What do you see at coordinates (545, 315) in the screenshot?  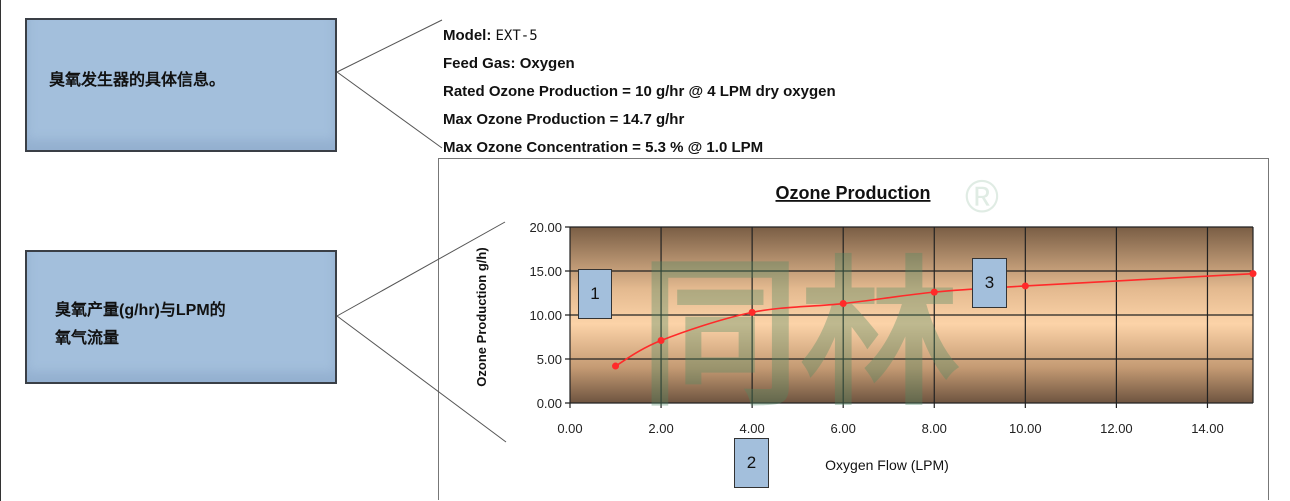 I see `y-tick-label: 10.00` at bounding box center [545, 315].